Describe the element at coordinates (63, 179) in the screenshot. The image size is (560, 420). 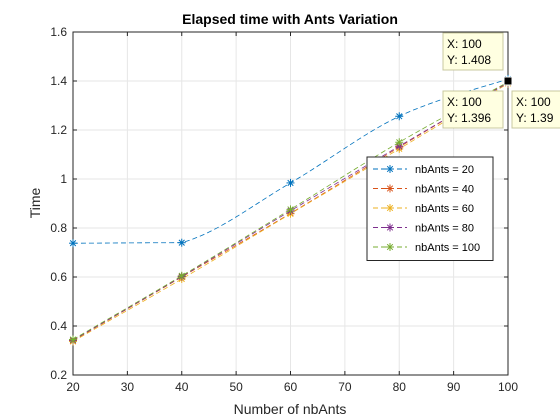
I see `y-tick-label: 1` at that location.